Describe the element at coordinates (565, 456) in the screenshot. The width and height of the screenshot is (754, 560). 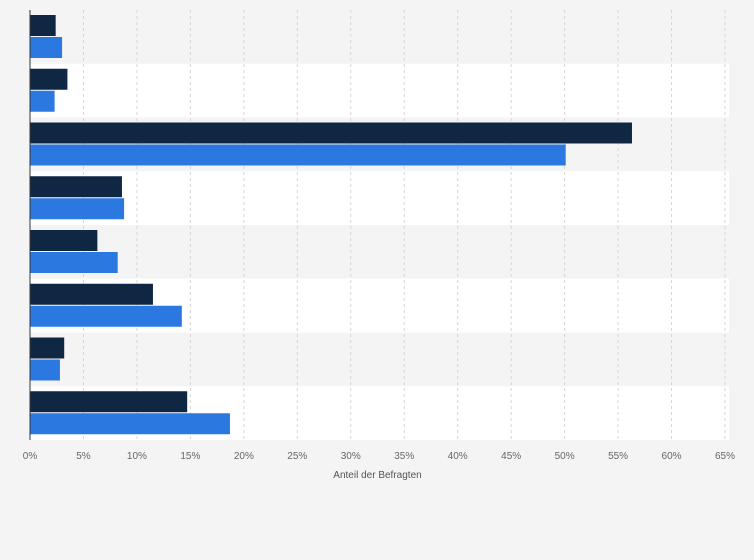
I see `x-tick-label: 50%` at that location.